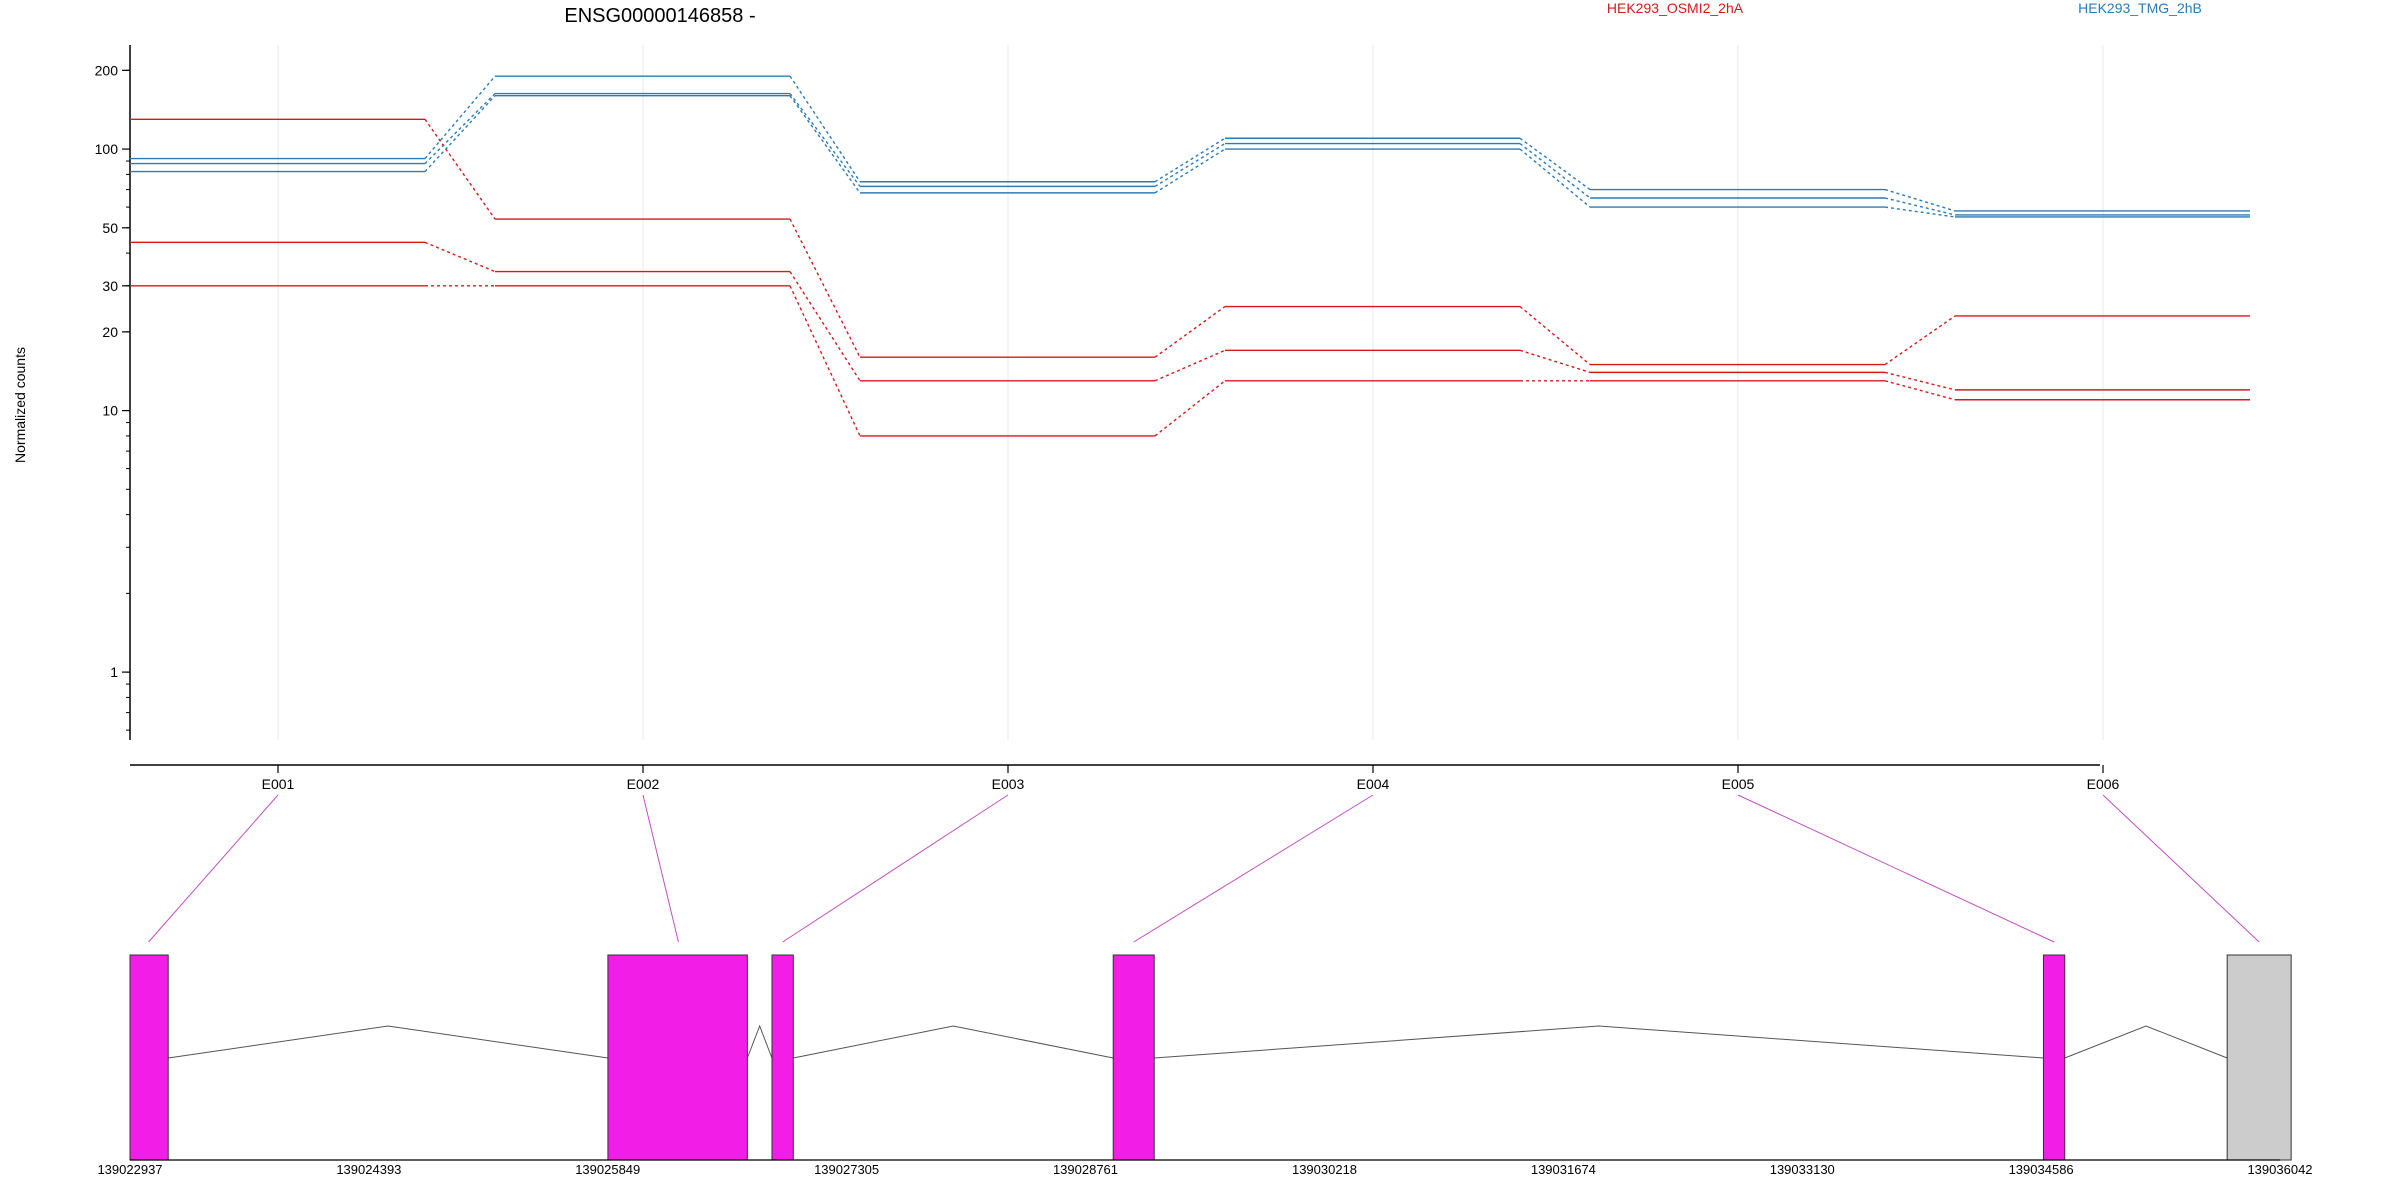 Image resolution: width=2400 pixels, height=1200 pixels. What do you see at coordinates (110, 411) in the screenshot?
I see `y-tick-label: 10` at bounding box center [110, 411].